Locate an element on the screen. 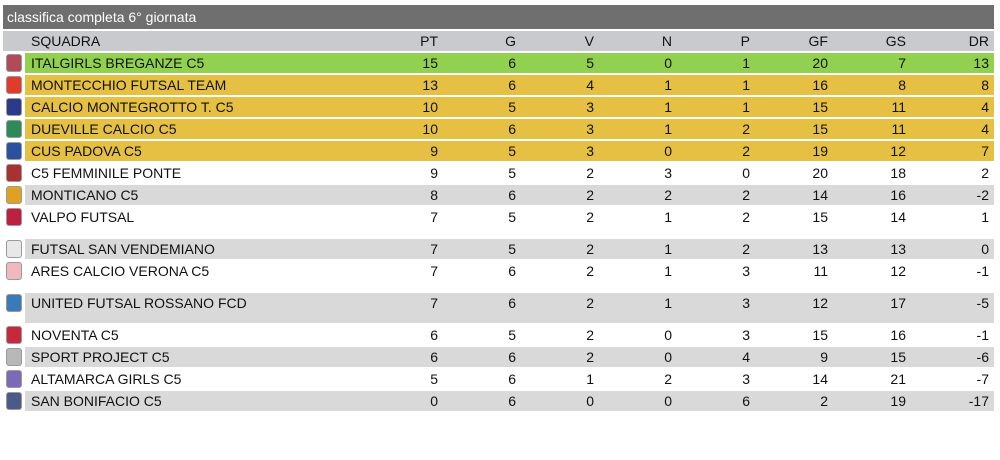  stat-dr: -5 is located at coordinates (952, 308).